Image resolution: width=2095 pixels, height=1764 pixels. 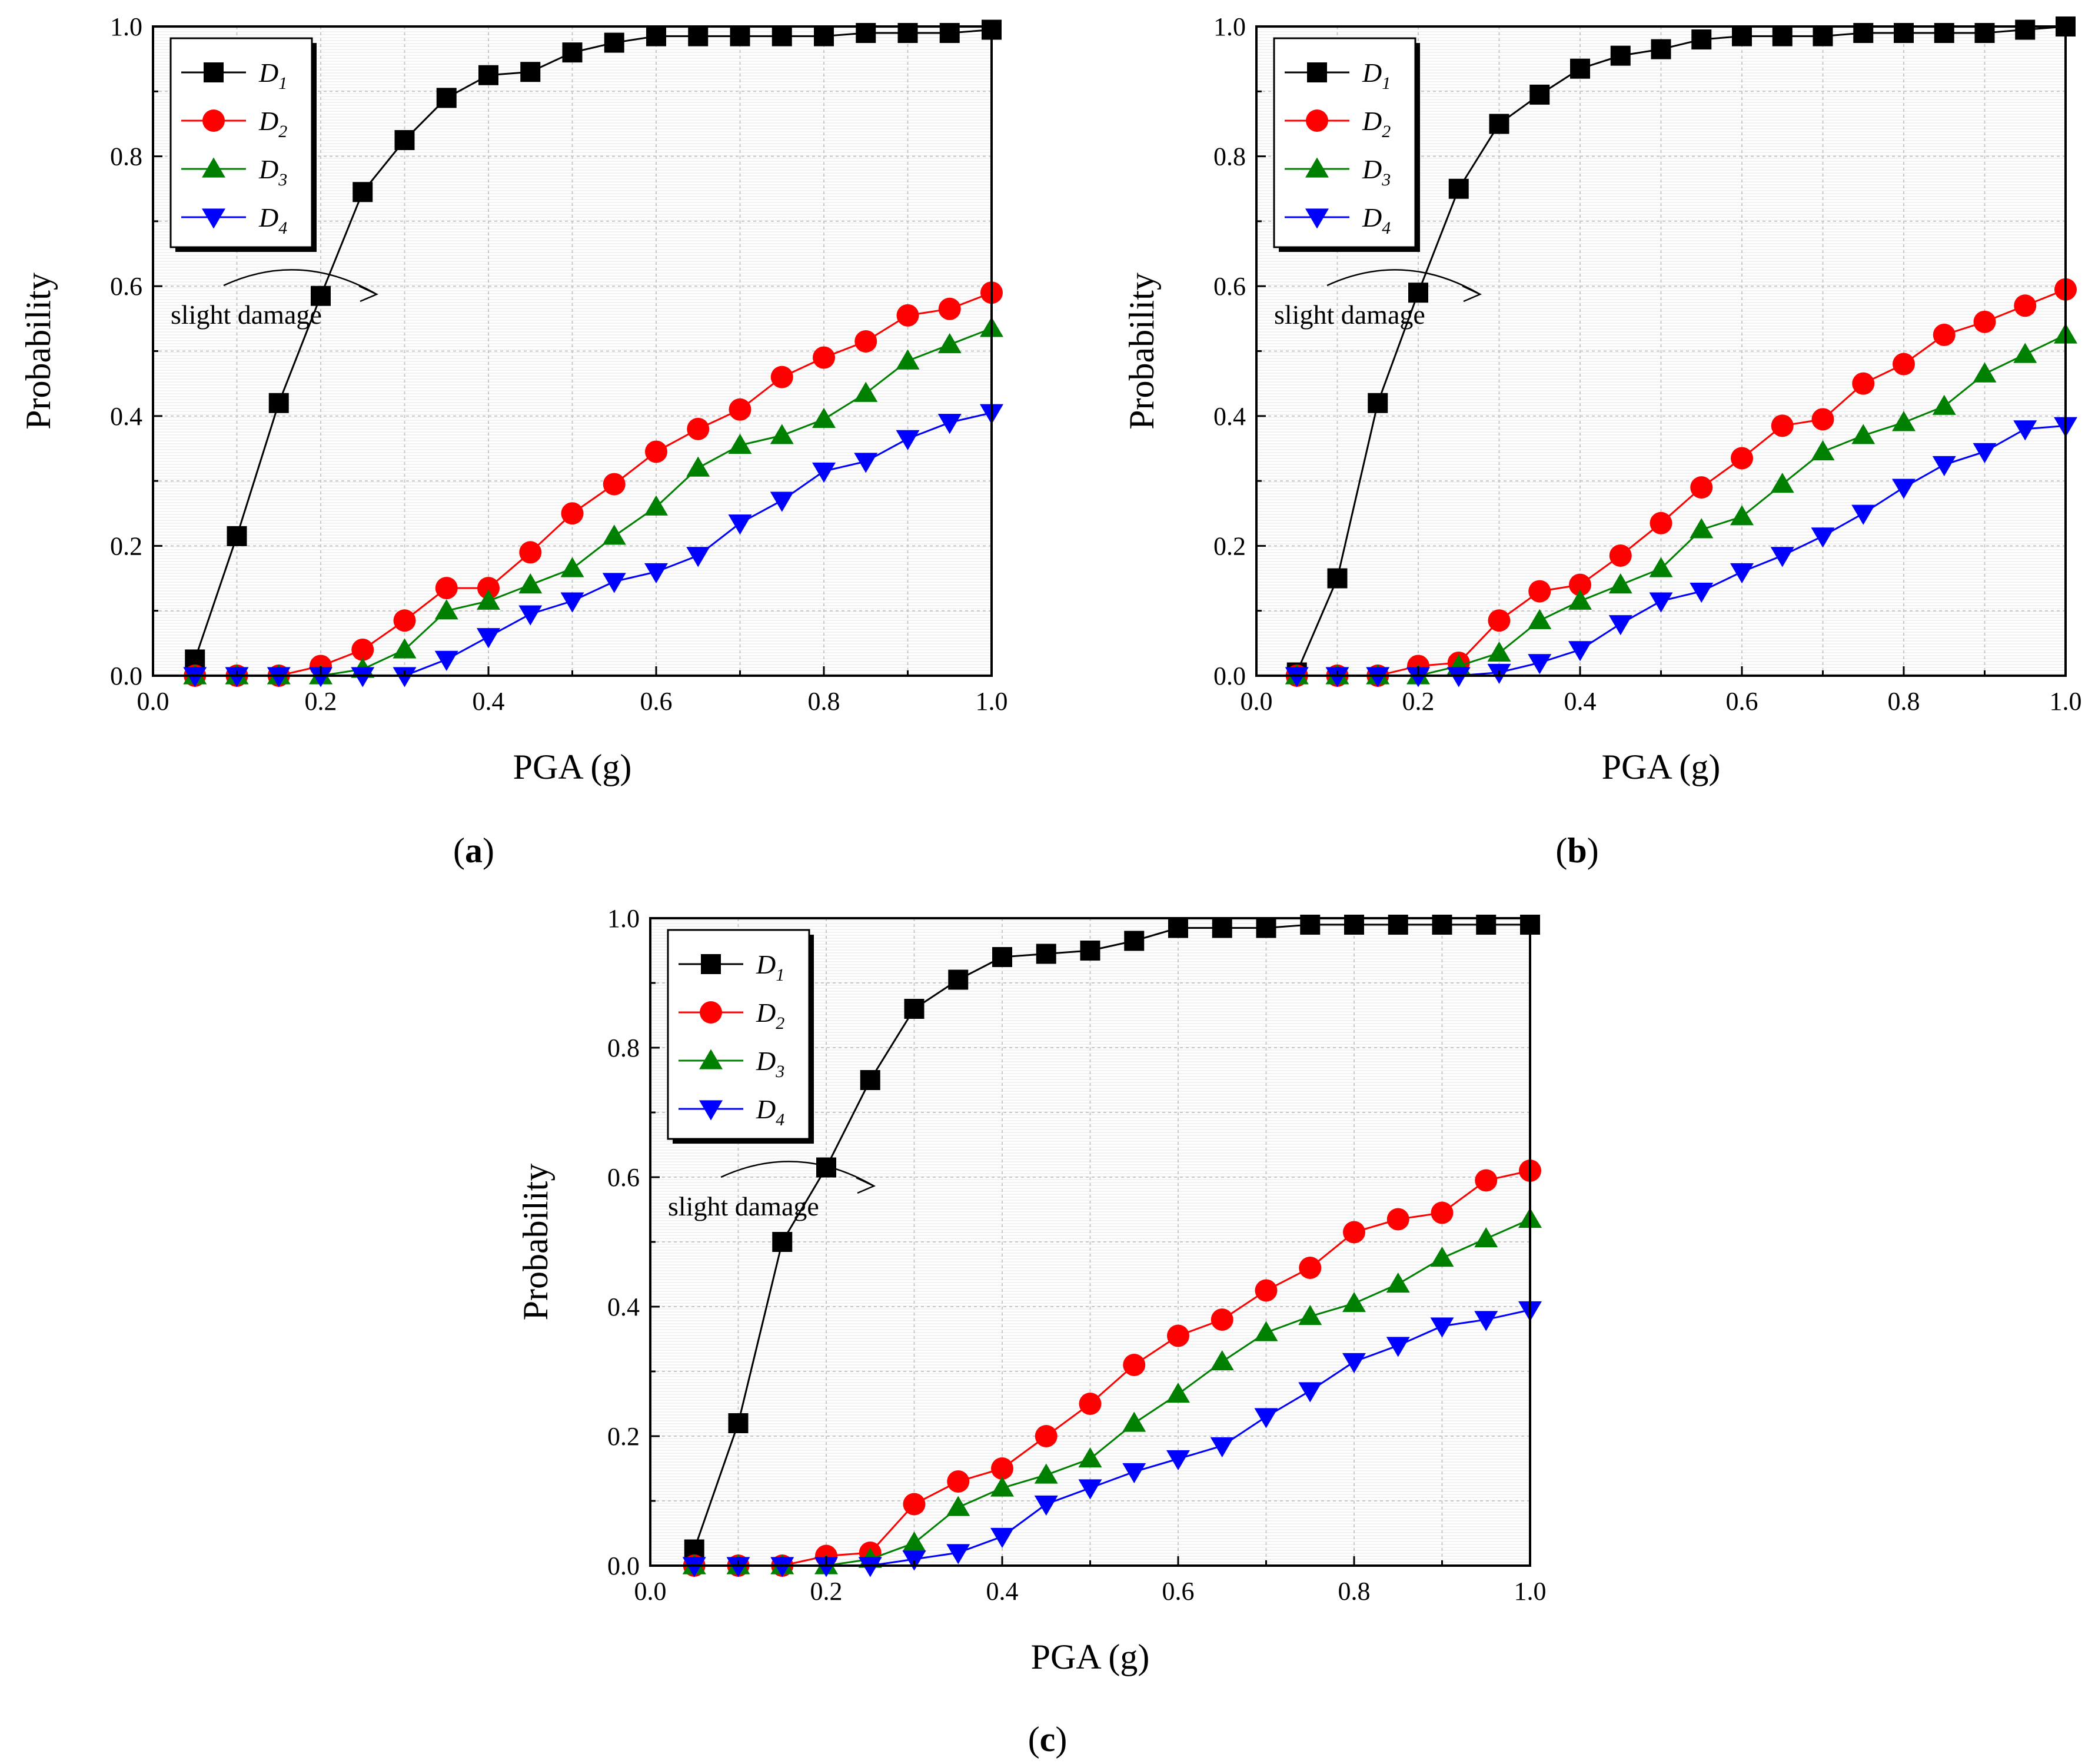 What do you see at coordinates (623, 918) in the screenshot?
I see `y-tick-label: 1.0` at bounding box center [623, 918].